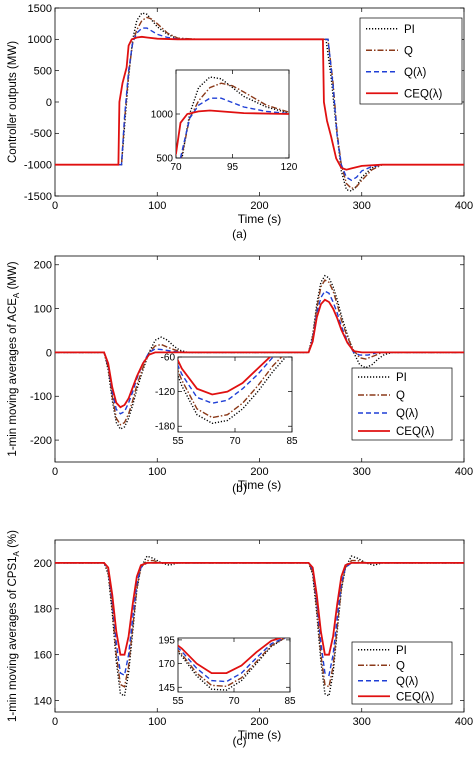 Image resolution: width=474 pixels, height=758 pixels. What do you see at coordinates (259, 353) in the screenshot?
I see `series-line-ceq1` at bounding box center [259, 353].